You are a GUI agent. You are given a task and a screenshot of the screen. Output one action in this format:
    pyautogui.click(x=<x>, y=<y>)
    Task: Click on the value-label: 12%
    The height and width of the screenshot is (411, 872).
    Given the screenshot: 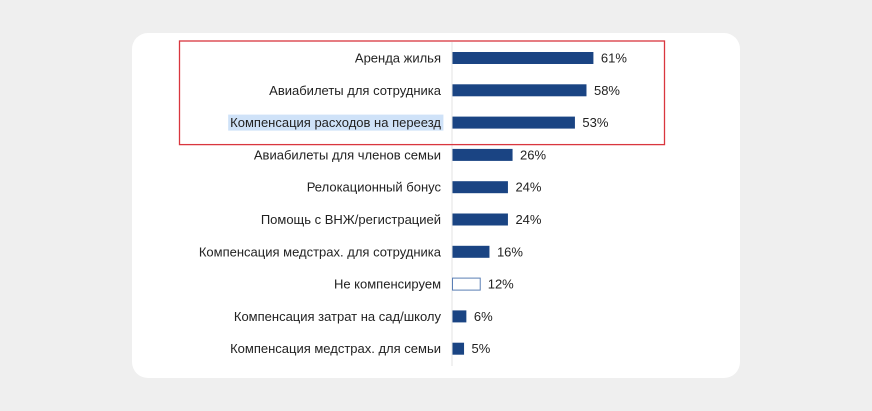 What is the action you would take?
    pyautogui.click(x=501, y=284)
    